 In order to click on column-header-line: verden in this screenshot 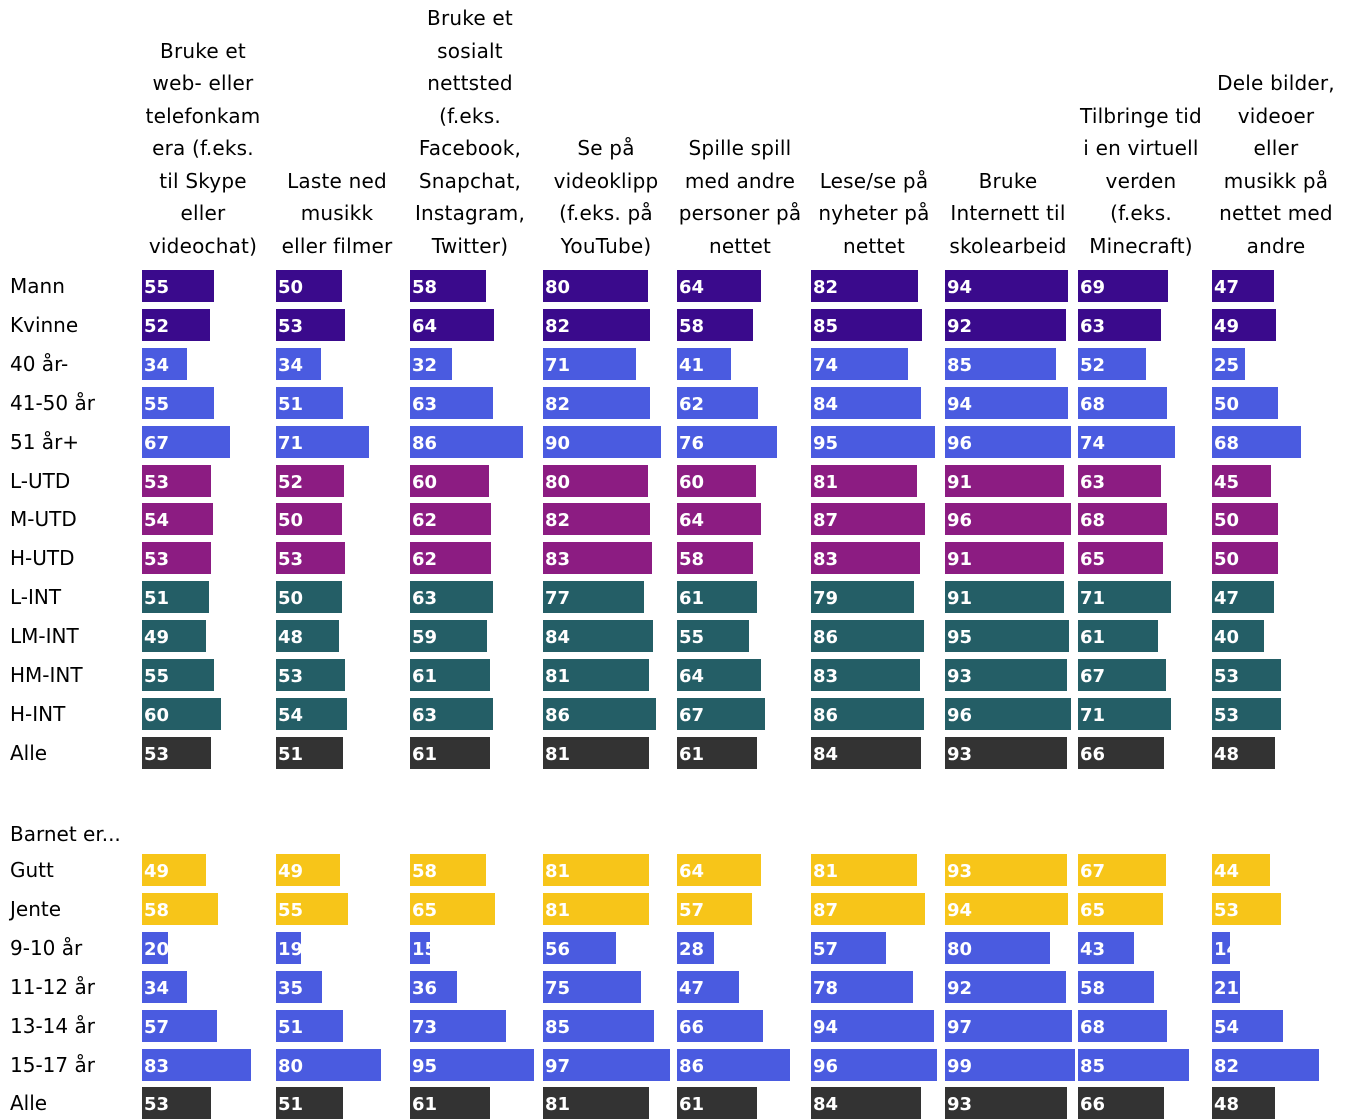, I will do `click(1141, 180)`.